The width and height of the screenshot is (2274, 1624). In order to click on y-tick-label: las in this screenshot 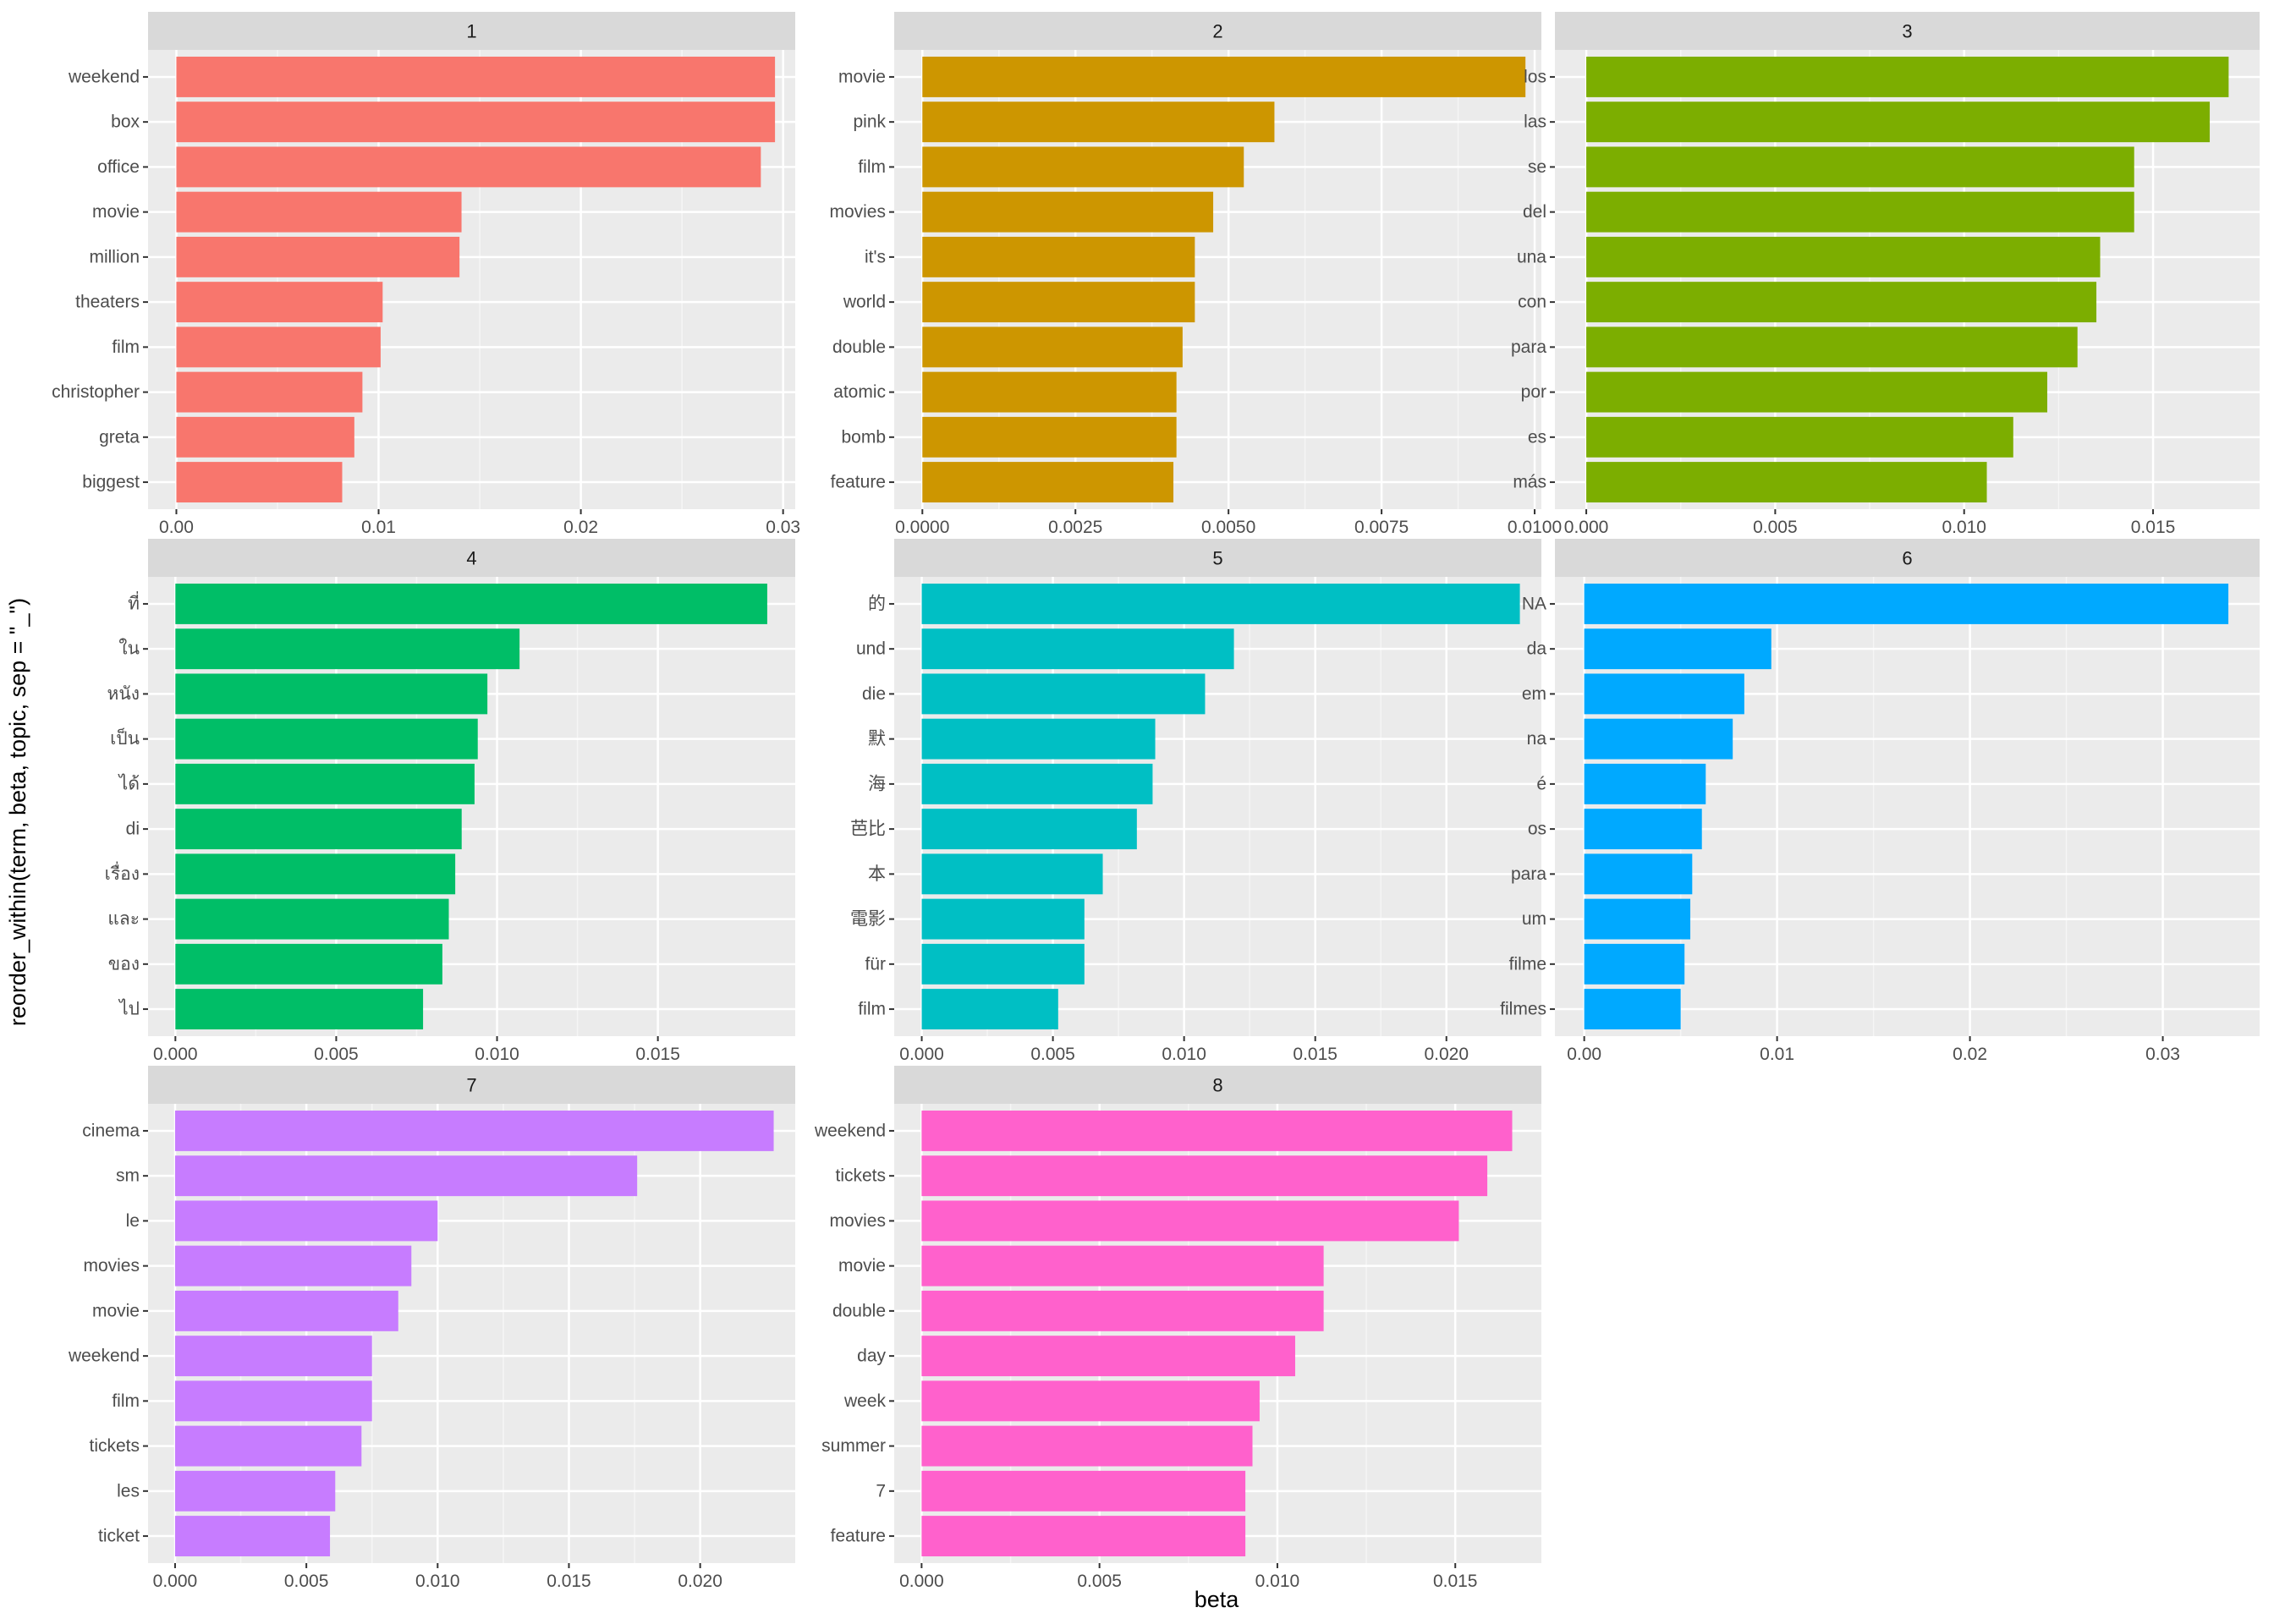, I will do `click(1535, 122)`.